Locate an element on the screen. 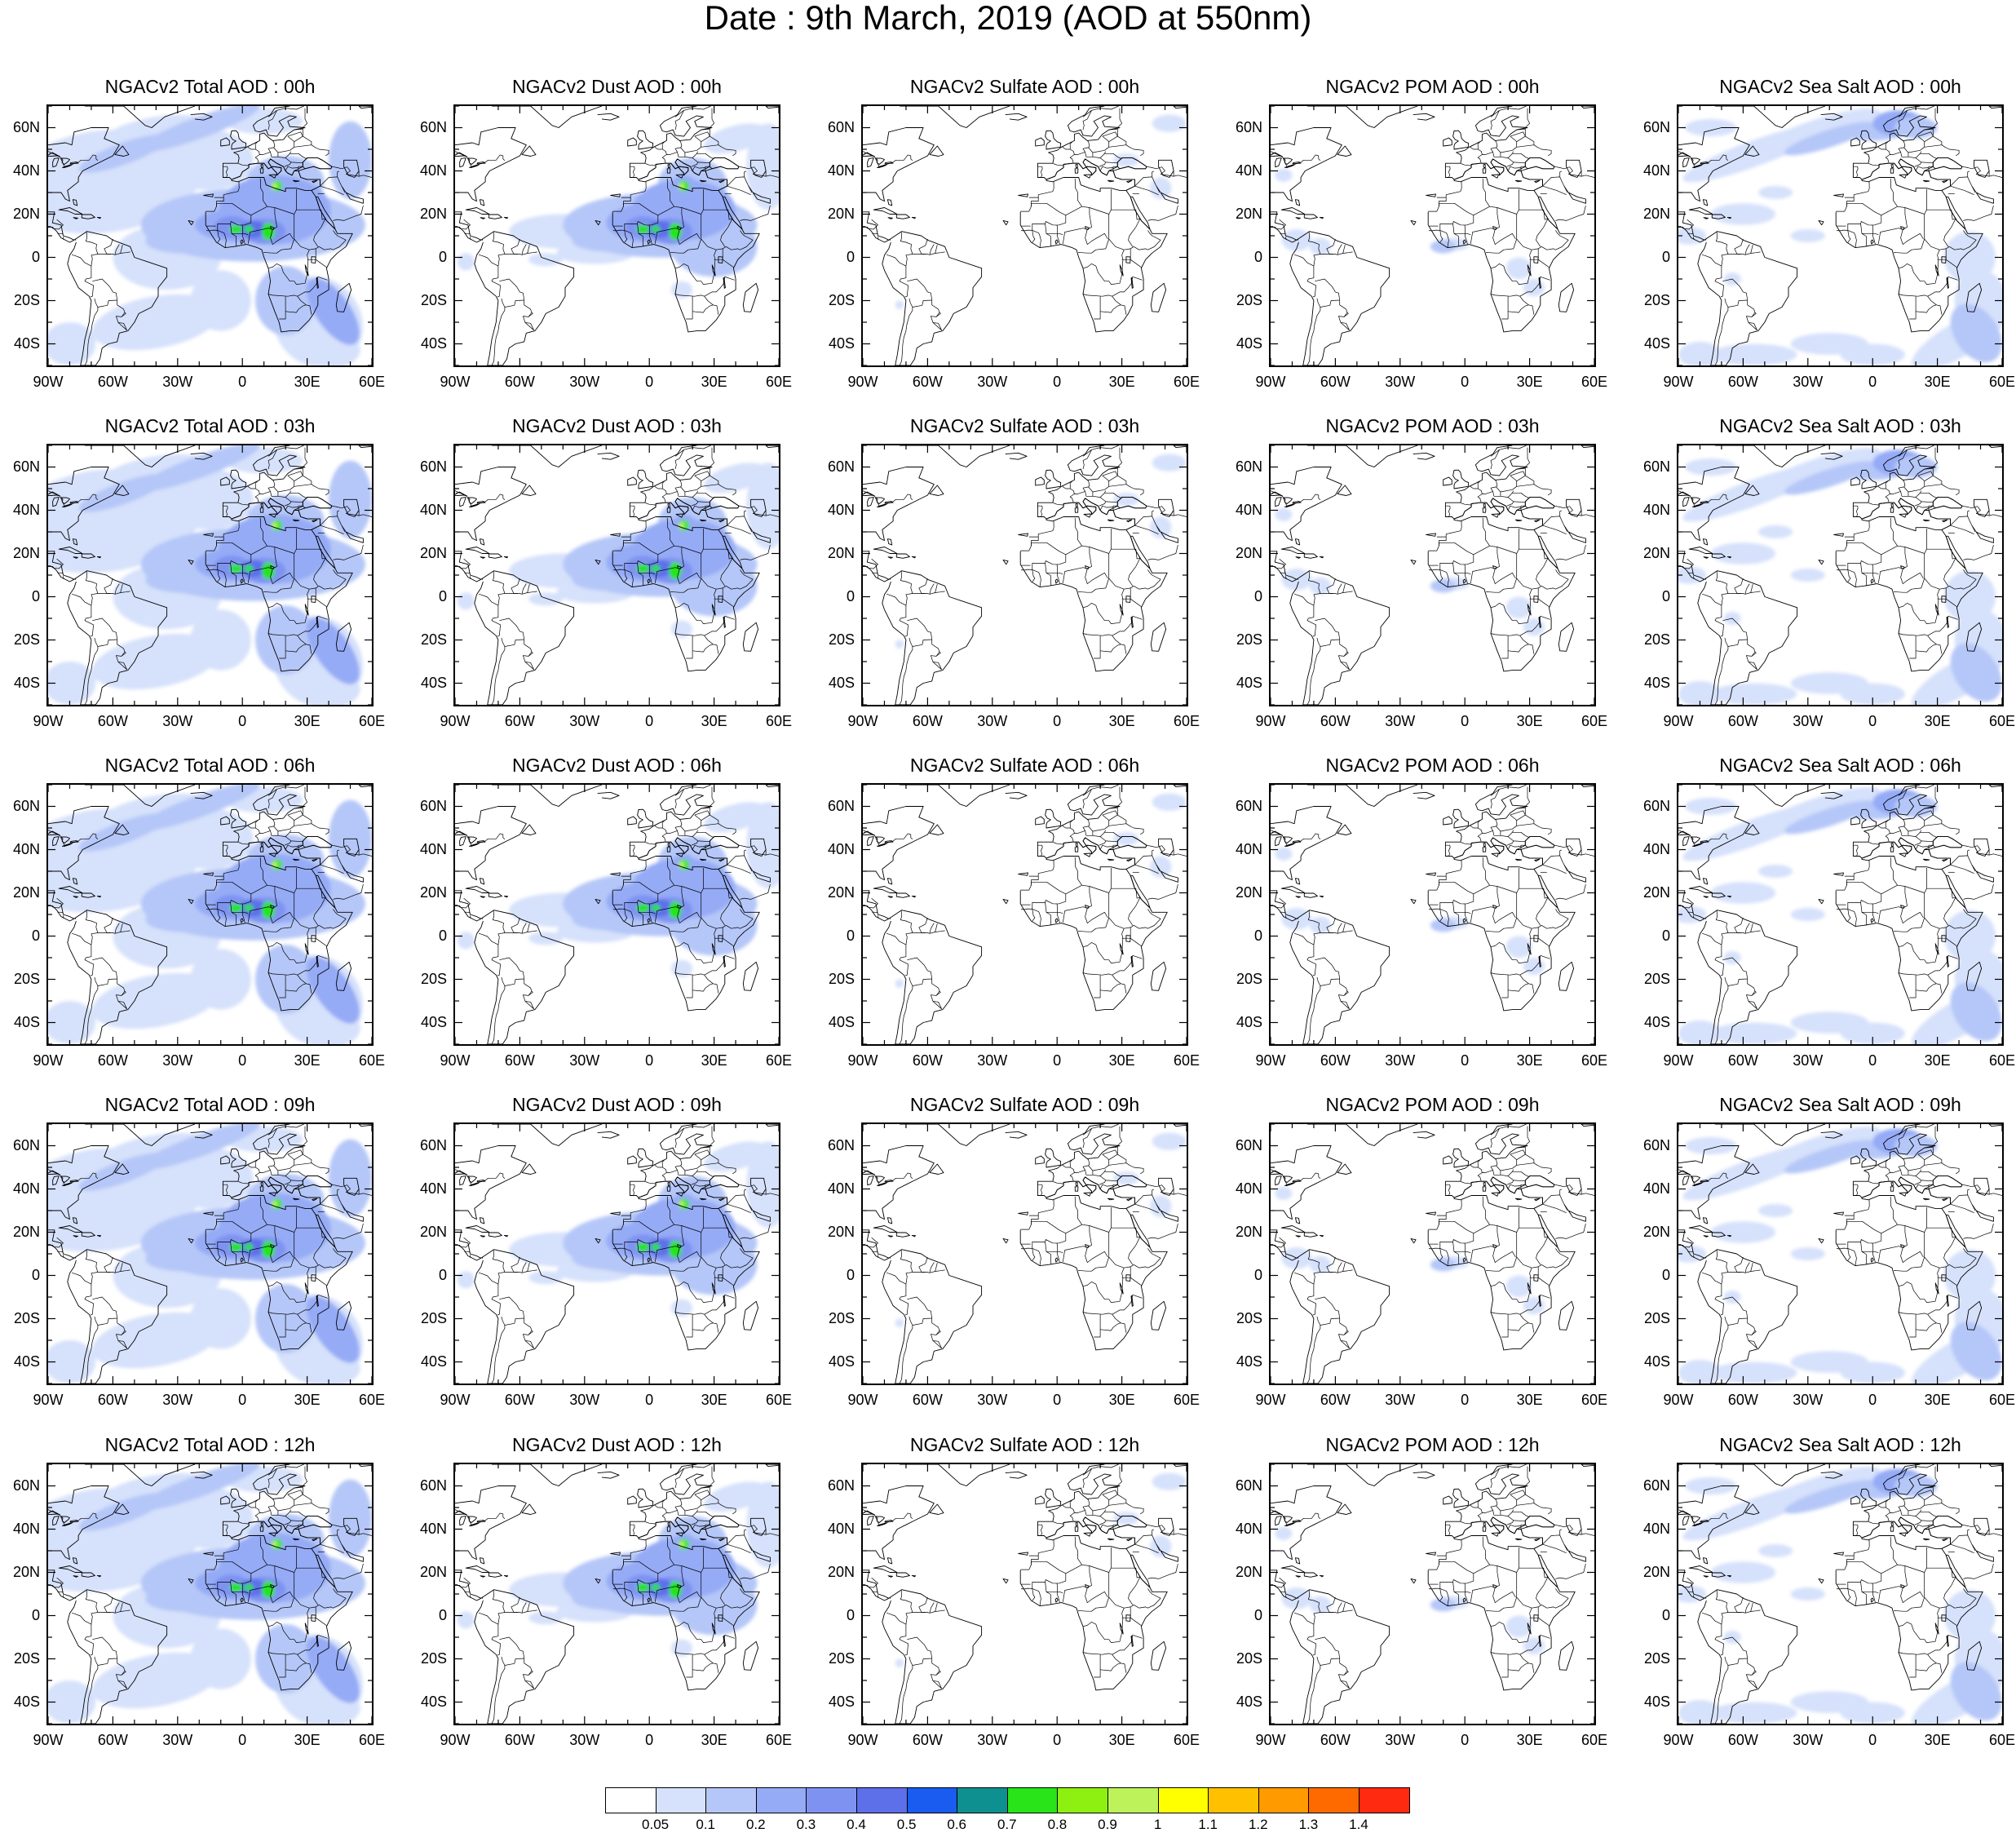 Image resolution: width=2016 pixels, height=1833 pixels. map-frame is located at coordinates (210, 236).